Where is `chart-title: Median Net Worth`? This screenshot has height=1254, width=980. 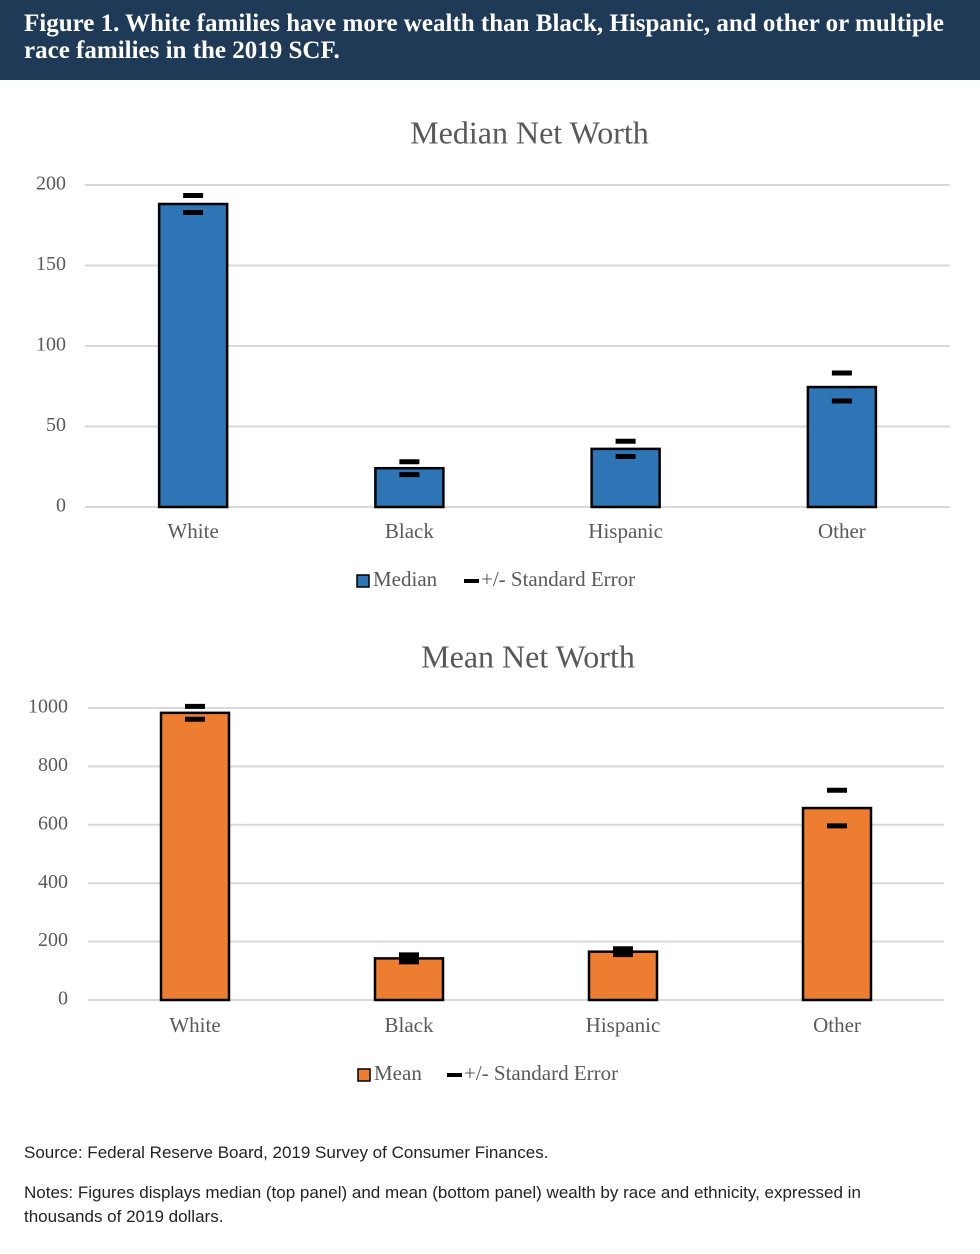
chart-title: Median Net Worth is located at coordinates (529, 132).